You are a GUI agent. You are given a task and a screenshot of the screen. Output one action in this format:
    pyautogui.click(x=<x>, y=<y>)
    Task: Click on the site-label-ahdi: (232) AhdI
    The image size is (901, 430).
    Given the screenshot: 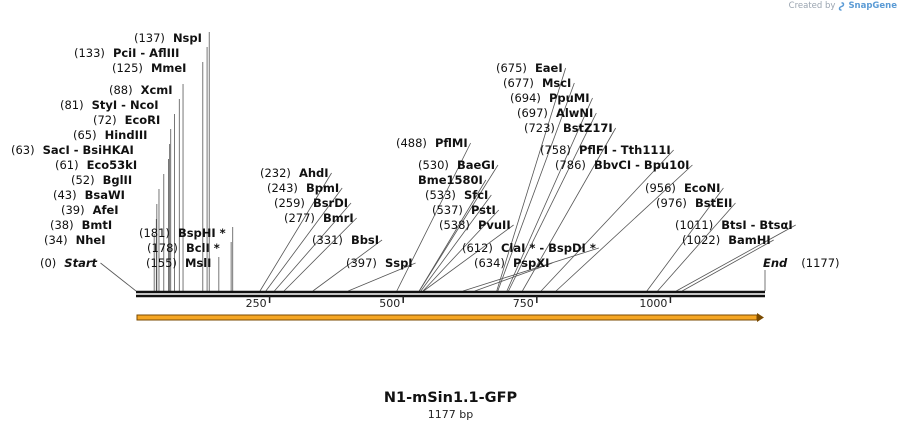 What is the action you would take?
    pyautogui.click(x=294, y=173)
    